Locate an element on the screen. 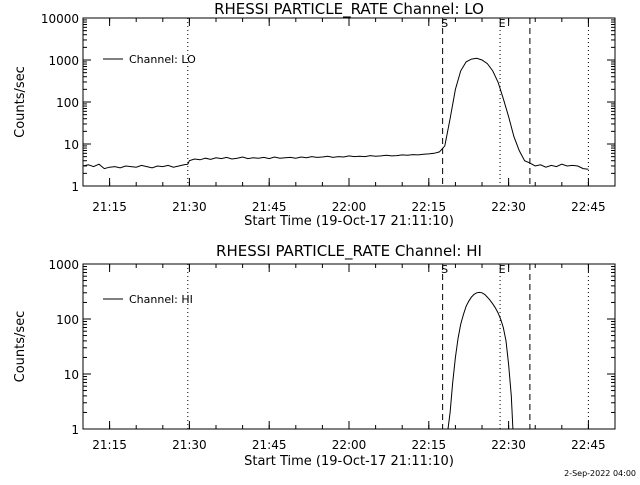 The image size is (640, 485). series-line is located at coordinates (480, 360).